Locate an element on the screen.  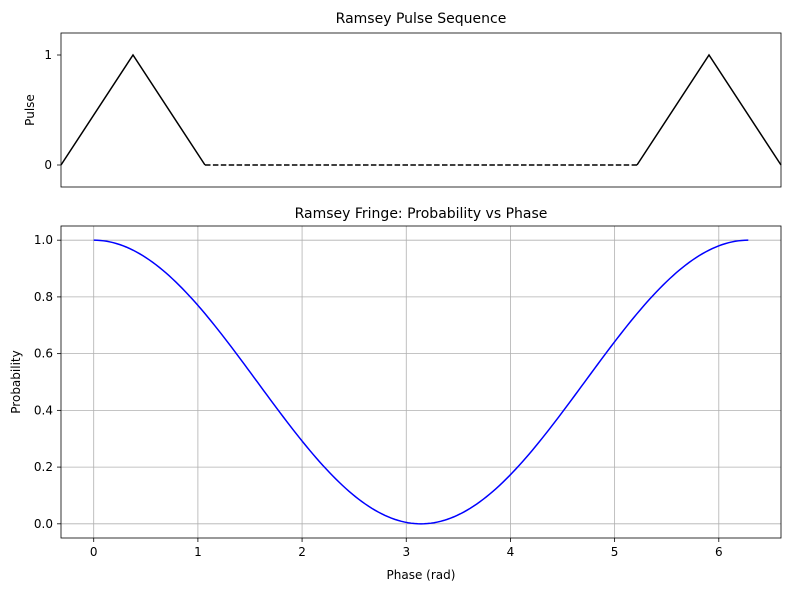
fringe-y-tick-0.8: 0.8 is located at coordinates (43, 297).